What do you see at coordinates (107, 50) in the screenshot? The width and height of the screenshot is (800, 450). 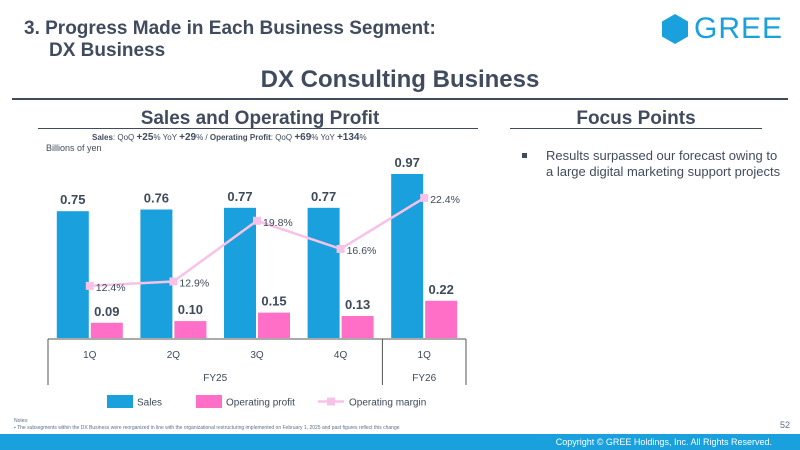 I see `heading-line-2: DX Business` at bounding box center [107, 50].